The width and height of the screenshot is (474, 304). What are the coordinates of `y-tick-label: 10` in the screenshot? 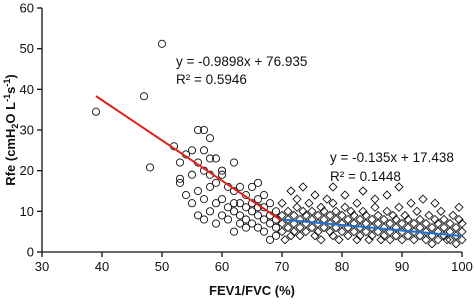 It's located at (27, 211).